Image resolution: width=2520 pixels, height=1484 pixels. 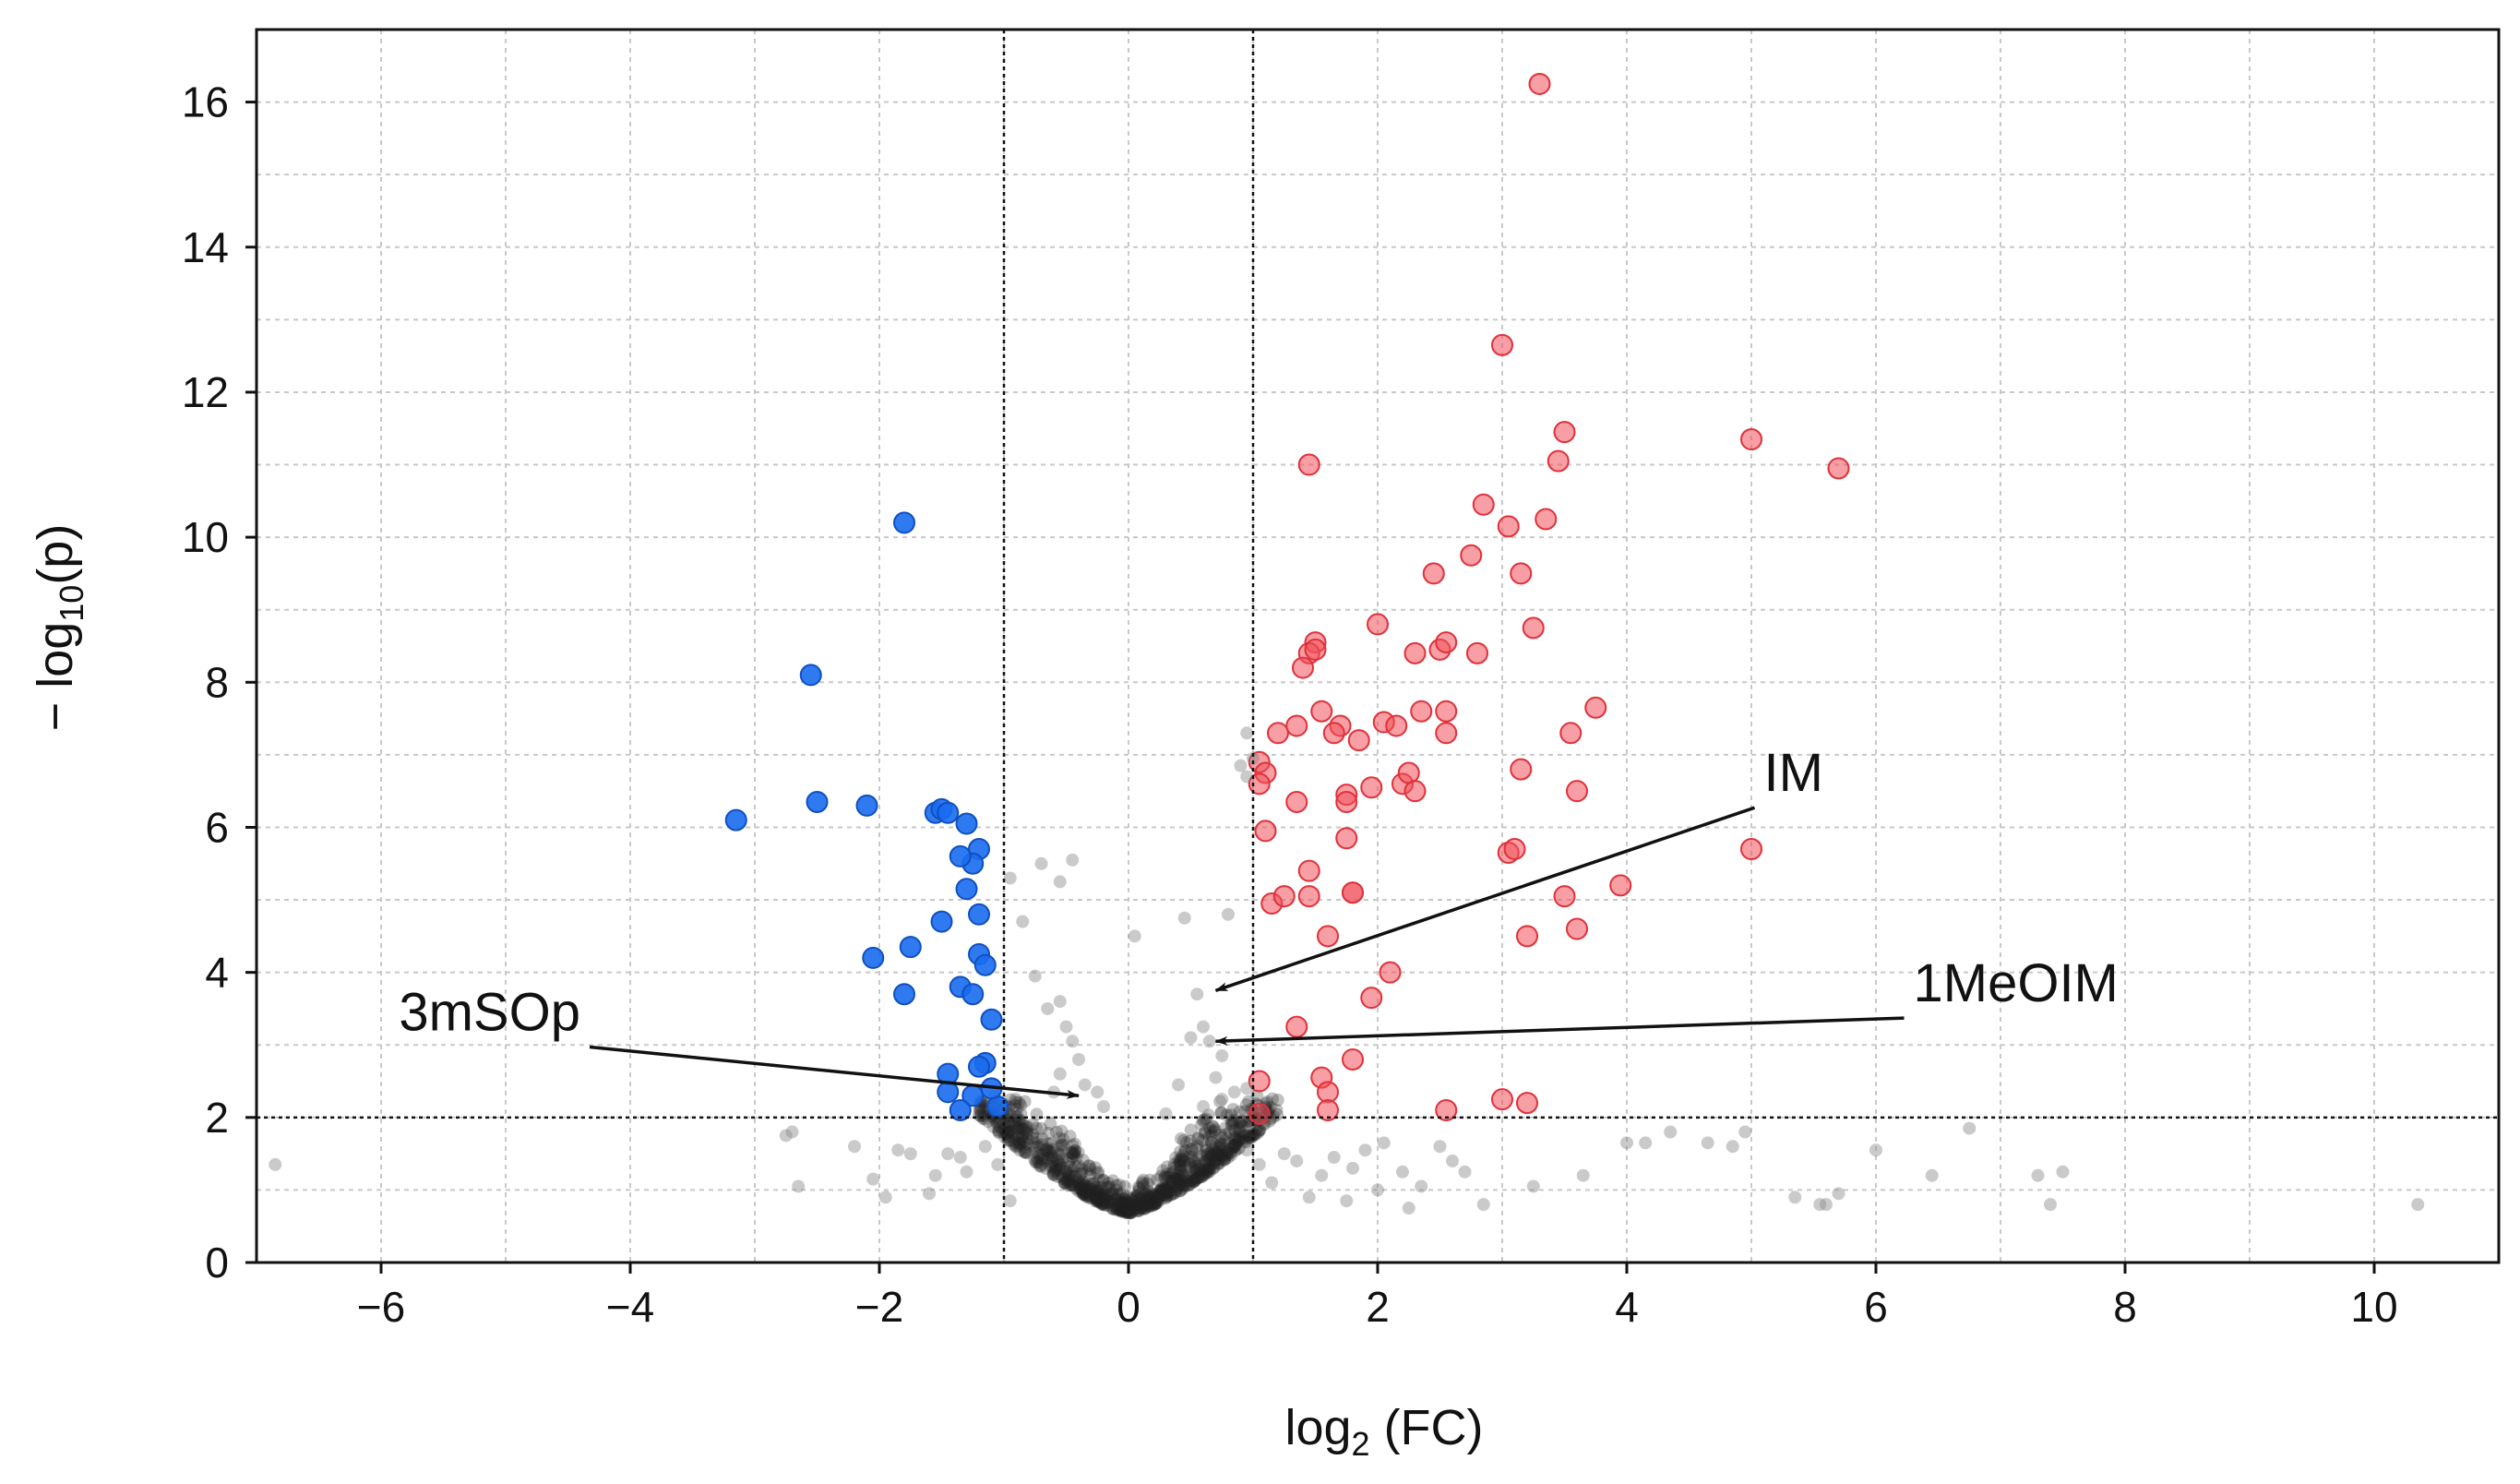 I want to click on x-tick-label: 6, so click(x=1876, y=1307).